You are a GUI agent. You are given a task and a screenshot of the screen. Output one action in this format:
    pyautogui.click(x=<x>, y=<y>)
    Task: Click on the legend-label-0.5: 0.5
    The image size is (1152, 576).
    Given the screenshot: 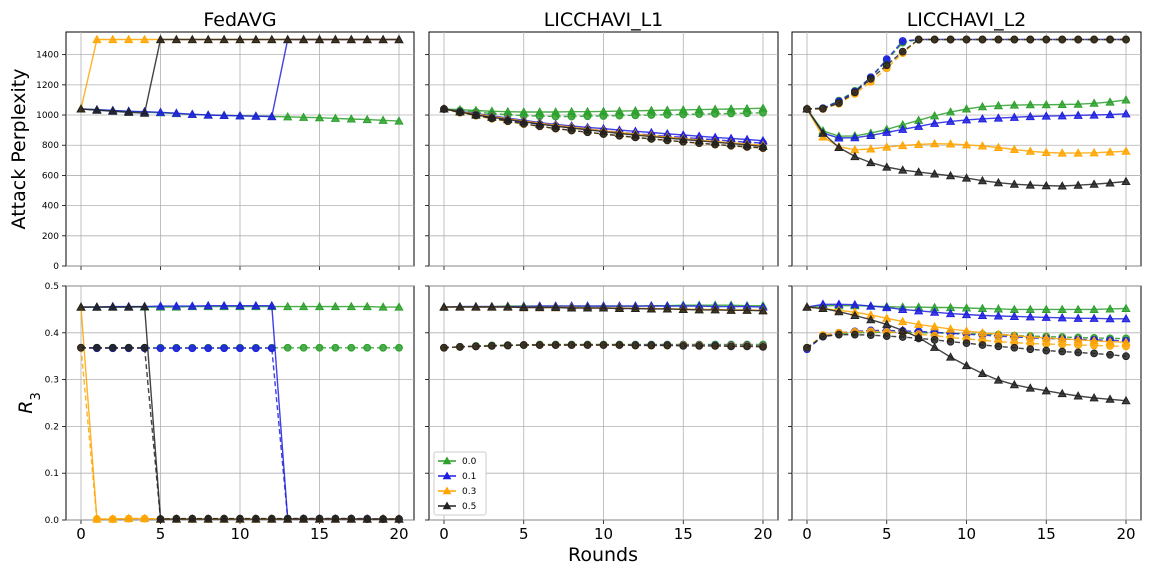 What is the action you would take?
    pyautogui.click(x=469, y=507)
    